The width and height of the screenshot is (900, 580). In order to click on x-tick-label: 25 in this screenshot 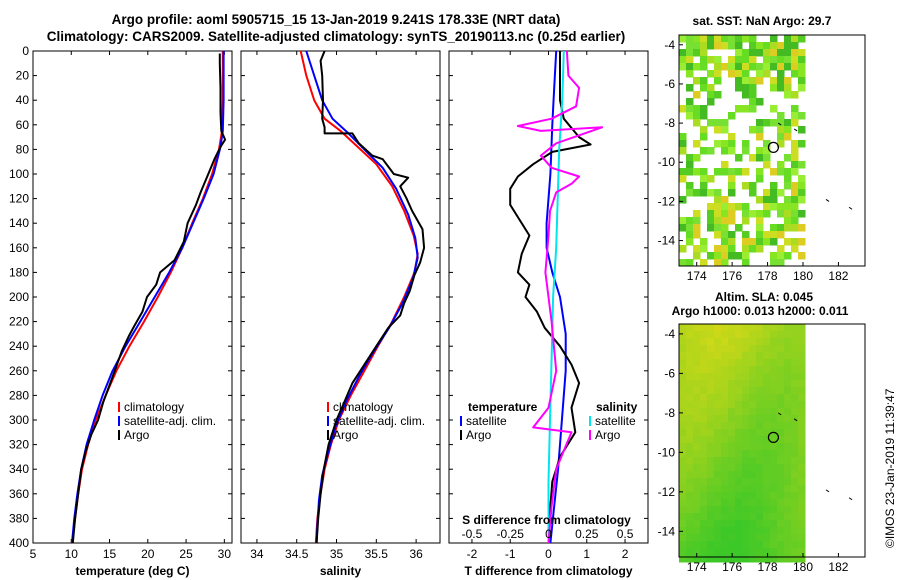, I will do `click(186, 554)`.